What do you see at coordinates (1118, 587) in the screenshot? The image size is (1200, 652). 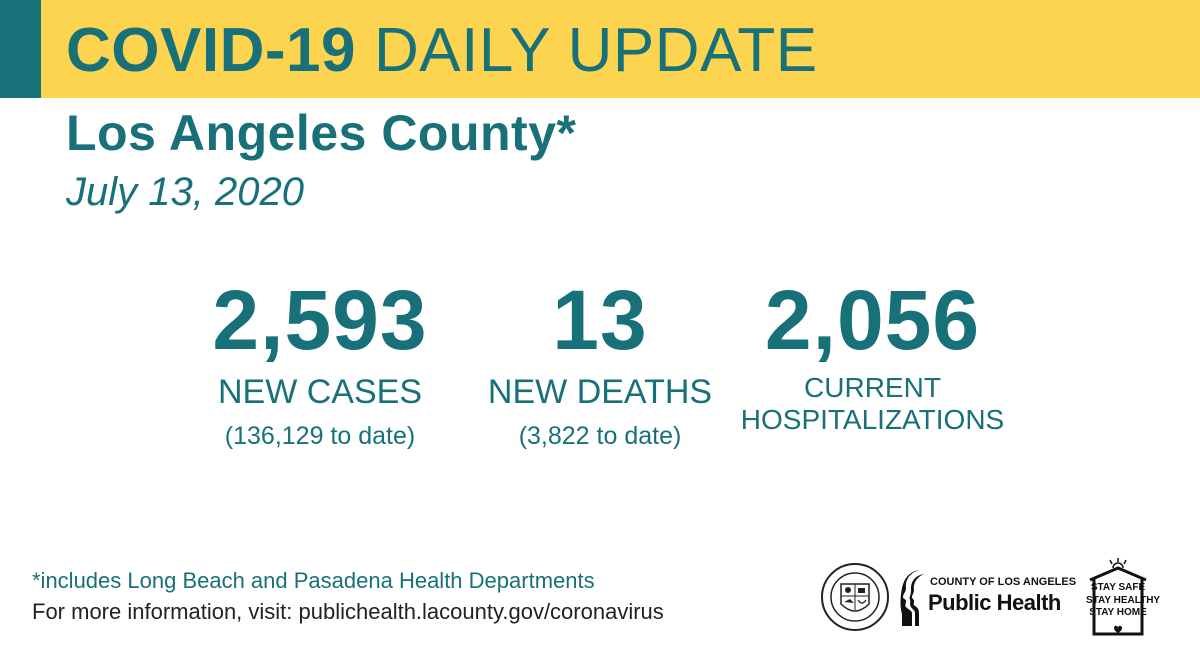 I see `stay-safe-line: STAY SAFE` at bounding box center [1118, 587].